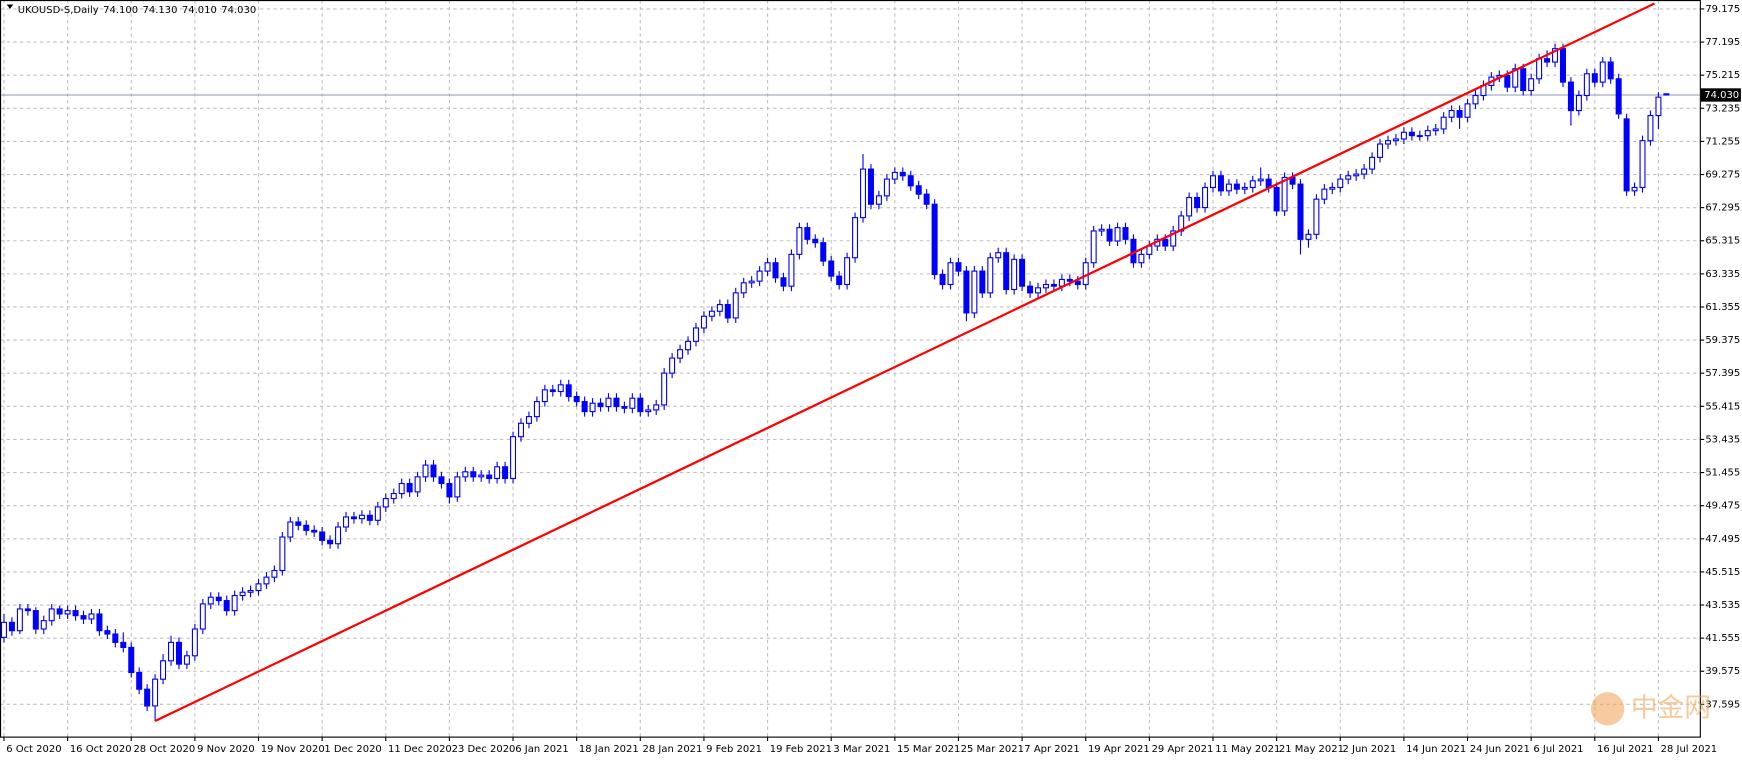 This screenshot has height=761, width=1742. What do you see at coordinates (1119, 749) in the screenshot?
I see `x-tick-label: 19 Apr 2021` at bounding box center [1119, 749].